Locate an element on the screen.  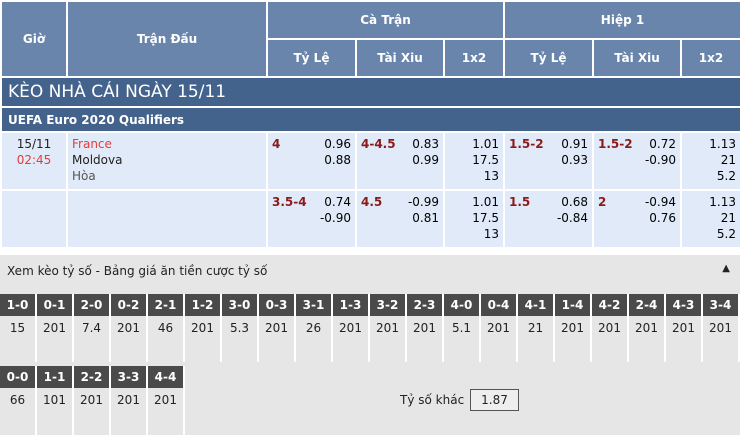
header-ft-handicap: Tỷ Lệ is located at coordinates (311, 58).